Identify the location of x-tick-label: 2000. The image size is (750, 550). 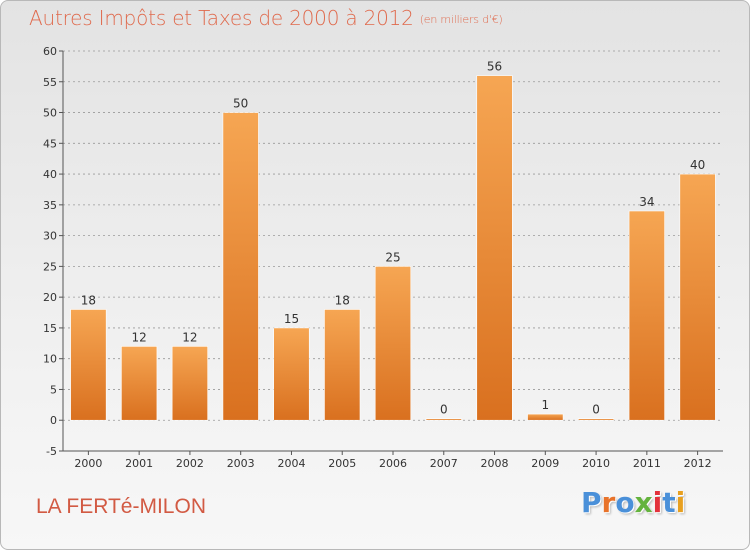
(88, 463).